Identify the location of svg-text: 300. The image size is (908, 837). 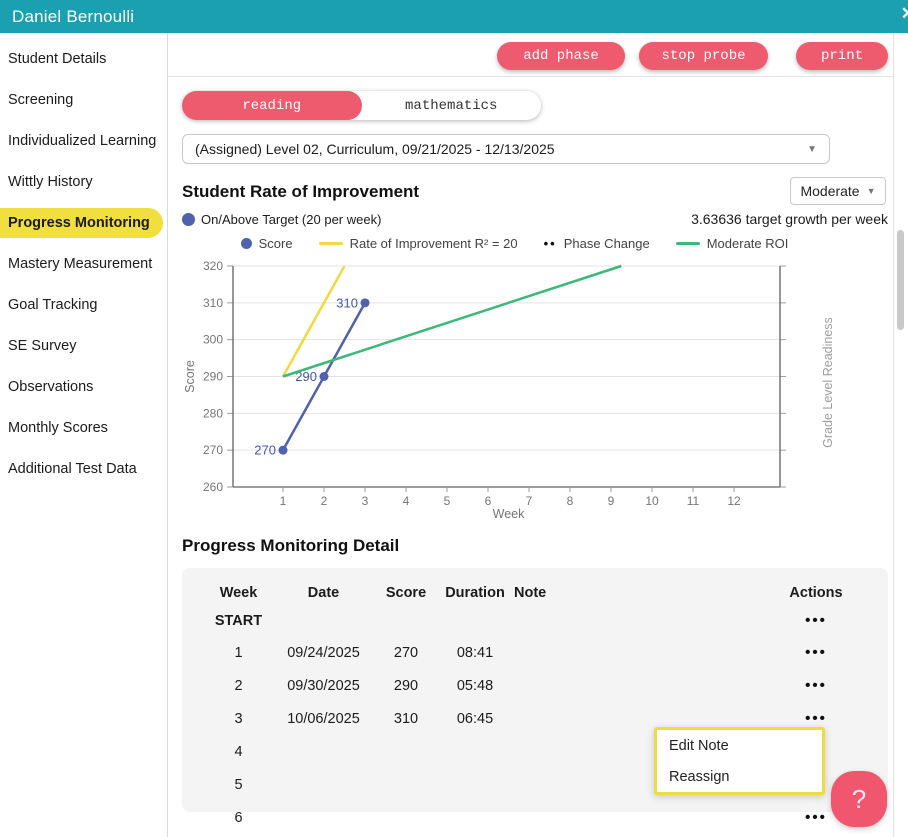
(213, 340).